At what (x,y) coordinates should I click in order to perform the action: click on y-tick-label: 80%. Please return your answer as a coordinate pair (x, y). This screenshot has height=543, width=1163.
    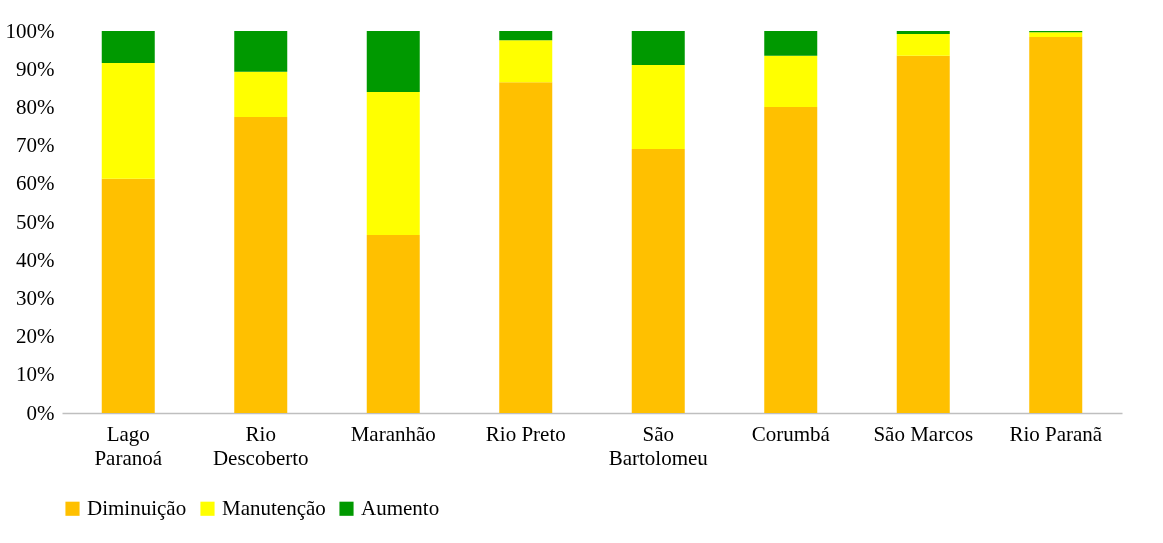
    Looking at the image, I should click on (35, 106).